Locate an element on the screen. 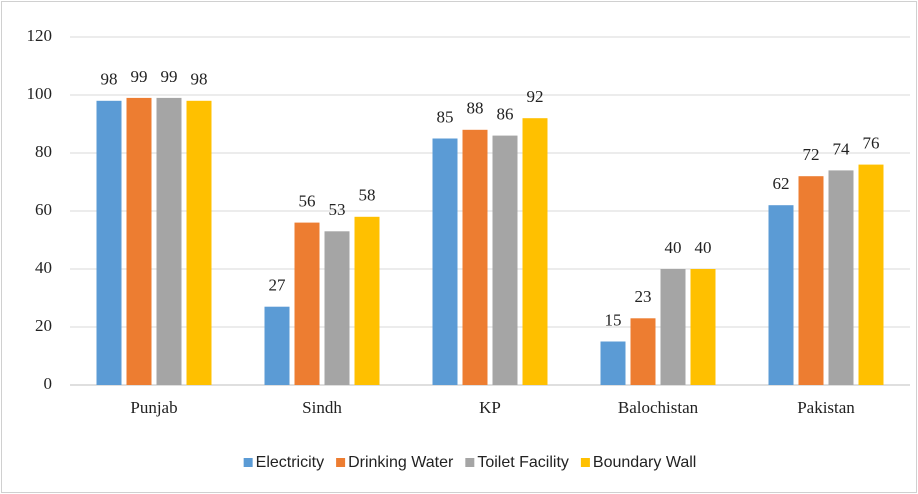 Image resolution: width=918 pixels, height=494 pixels. data-label: 58 is located at coordinates (367, 195).